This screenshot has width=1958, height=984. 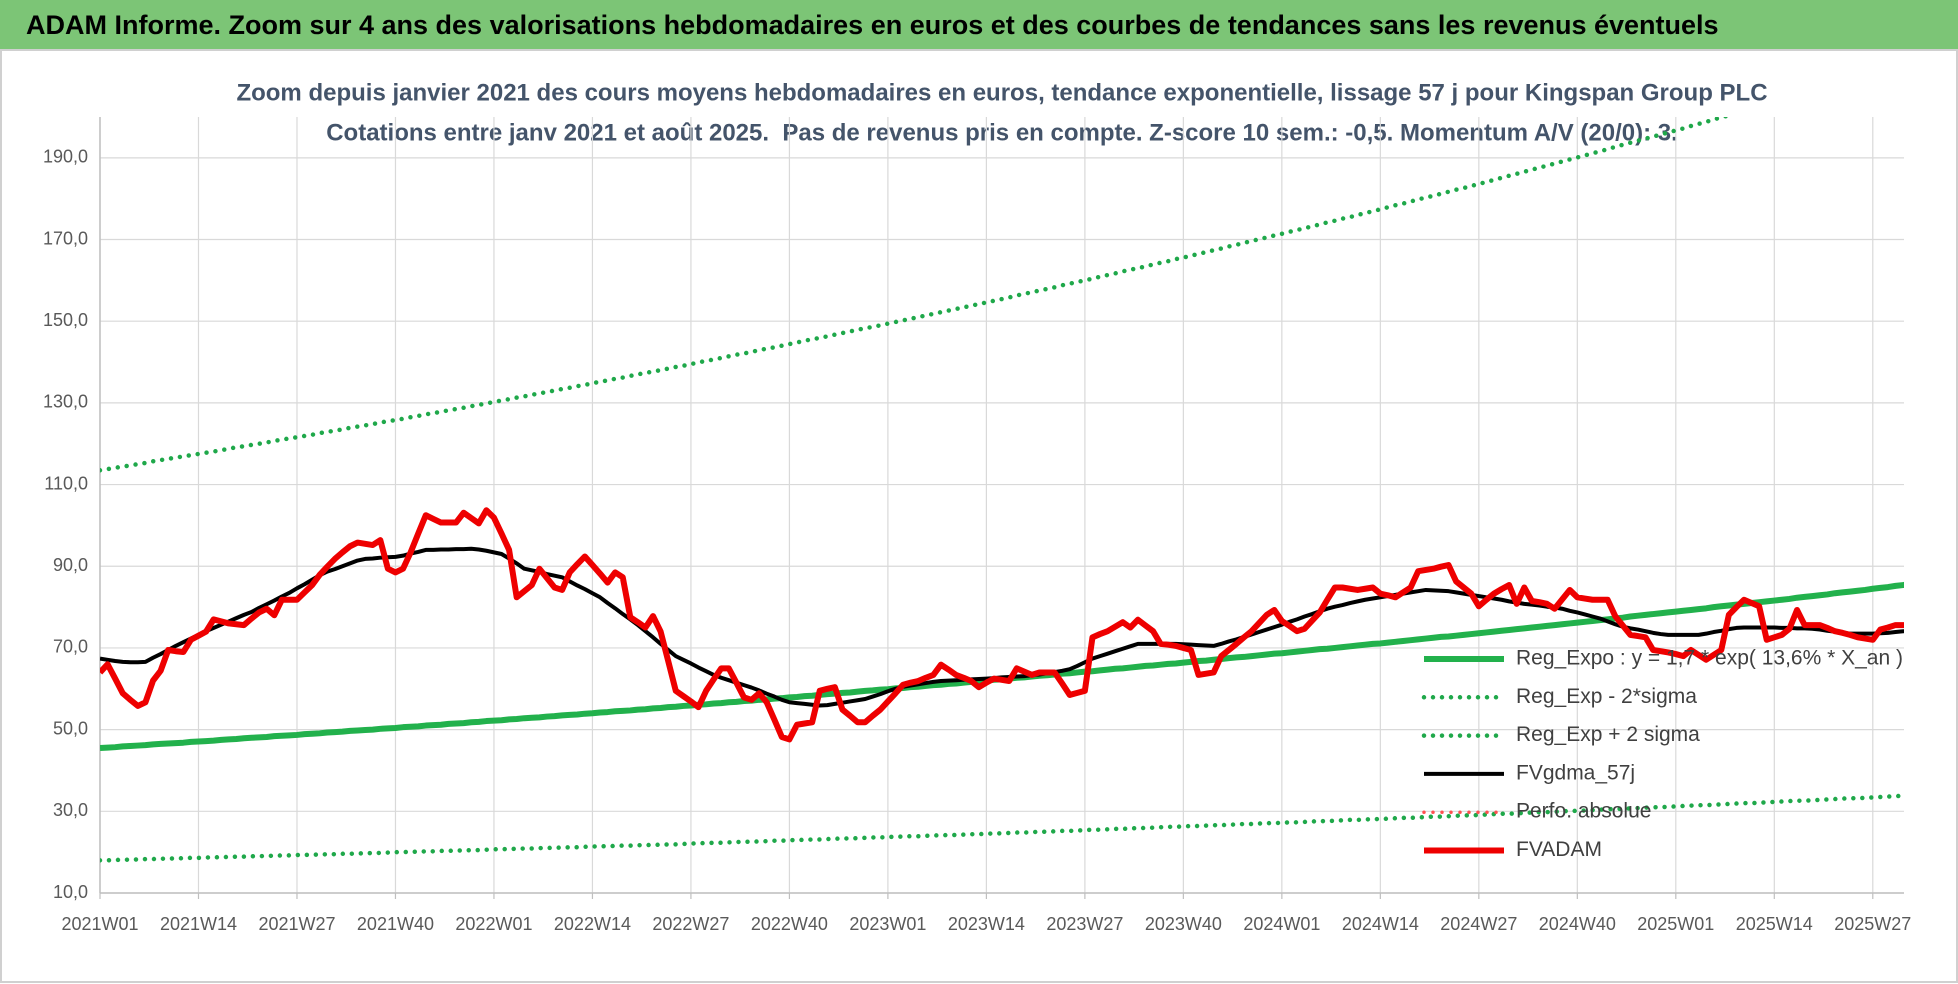 What do you see at coordinates (99, 924) in the screenshot?
I see `x-tick-label: 2021W01` at bounding box center [99, 924].